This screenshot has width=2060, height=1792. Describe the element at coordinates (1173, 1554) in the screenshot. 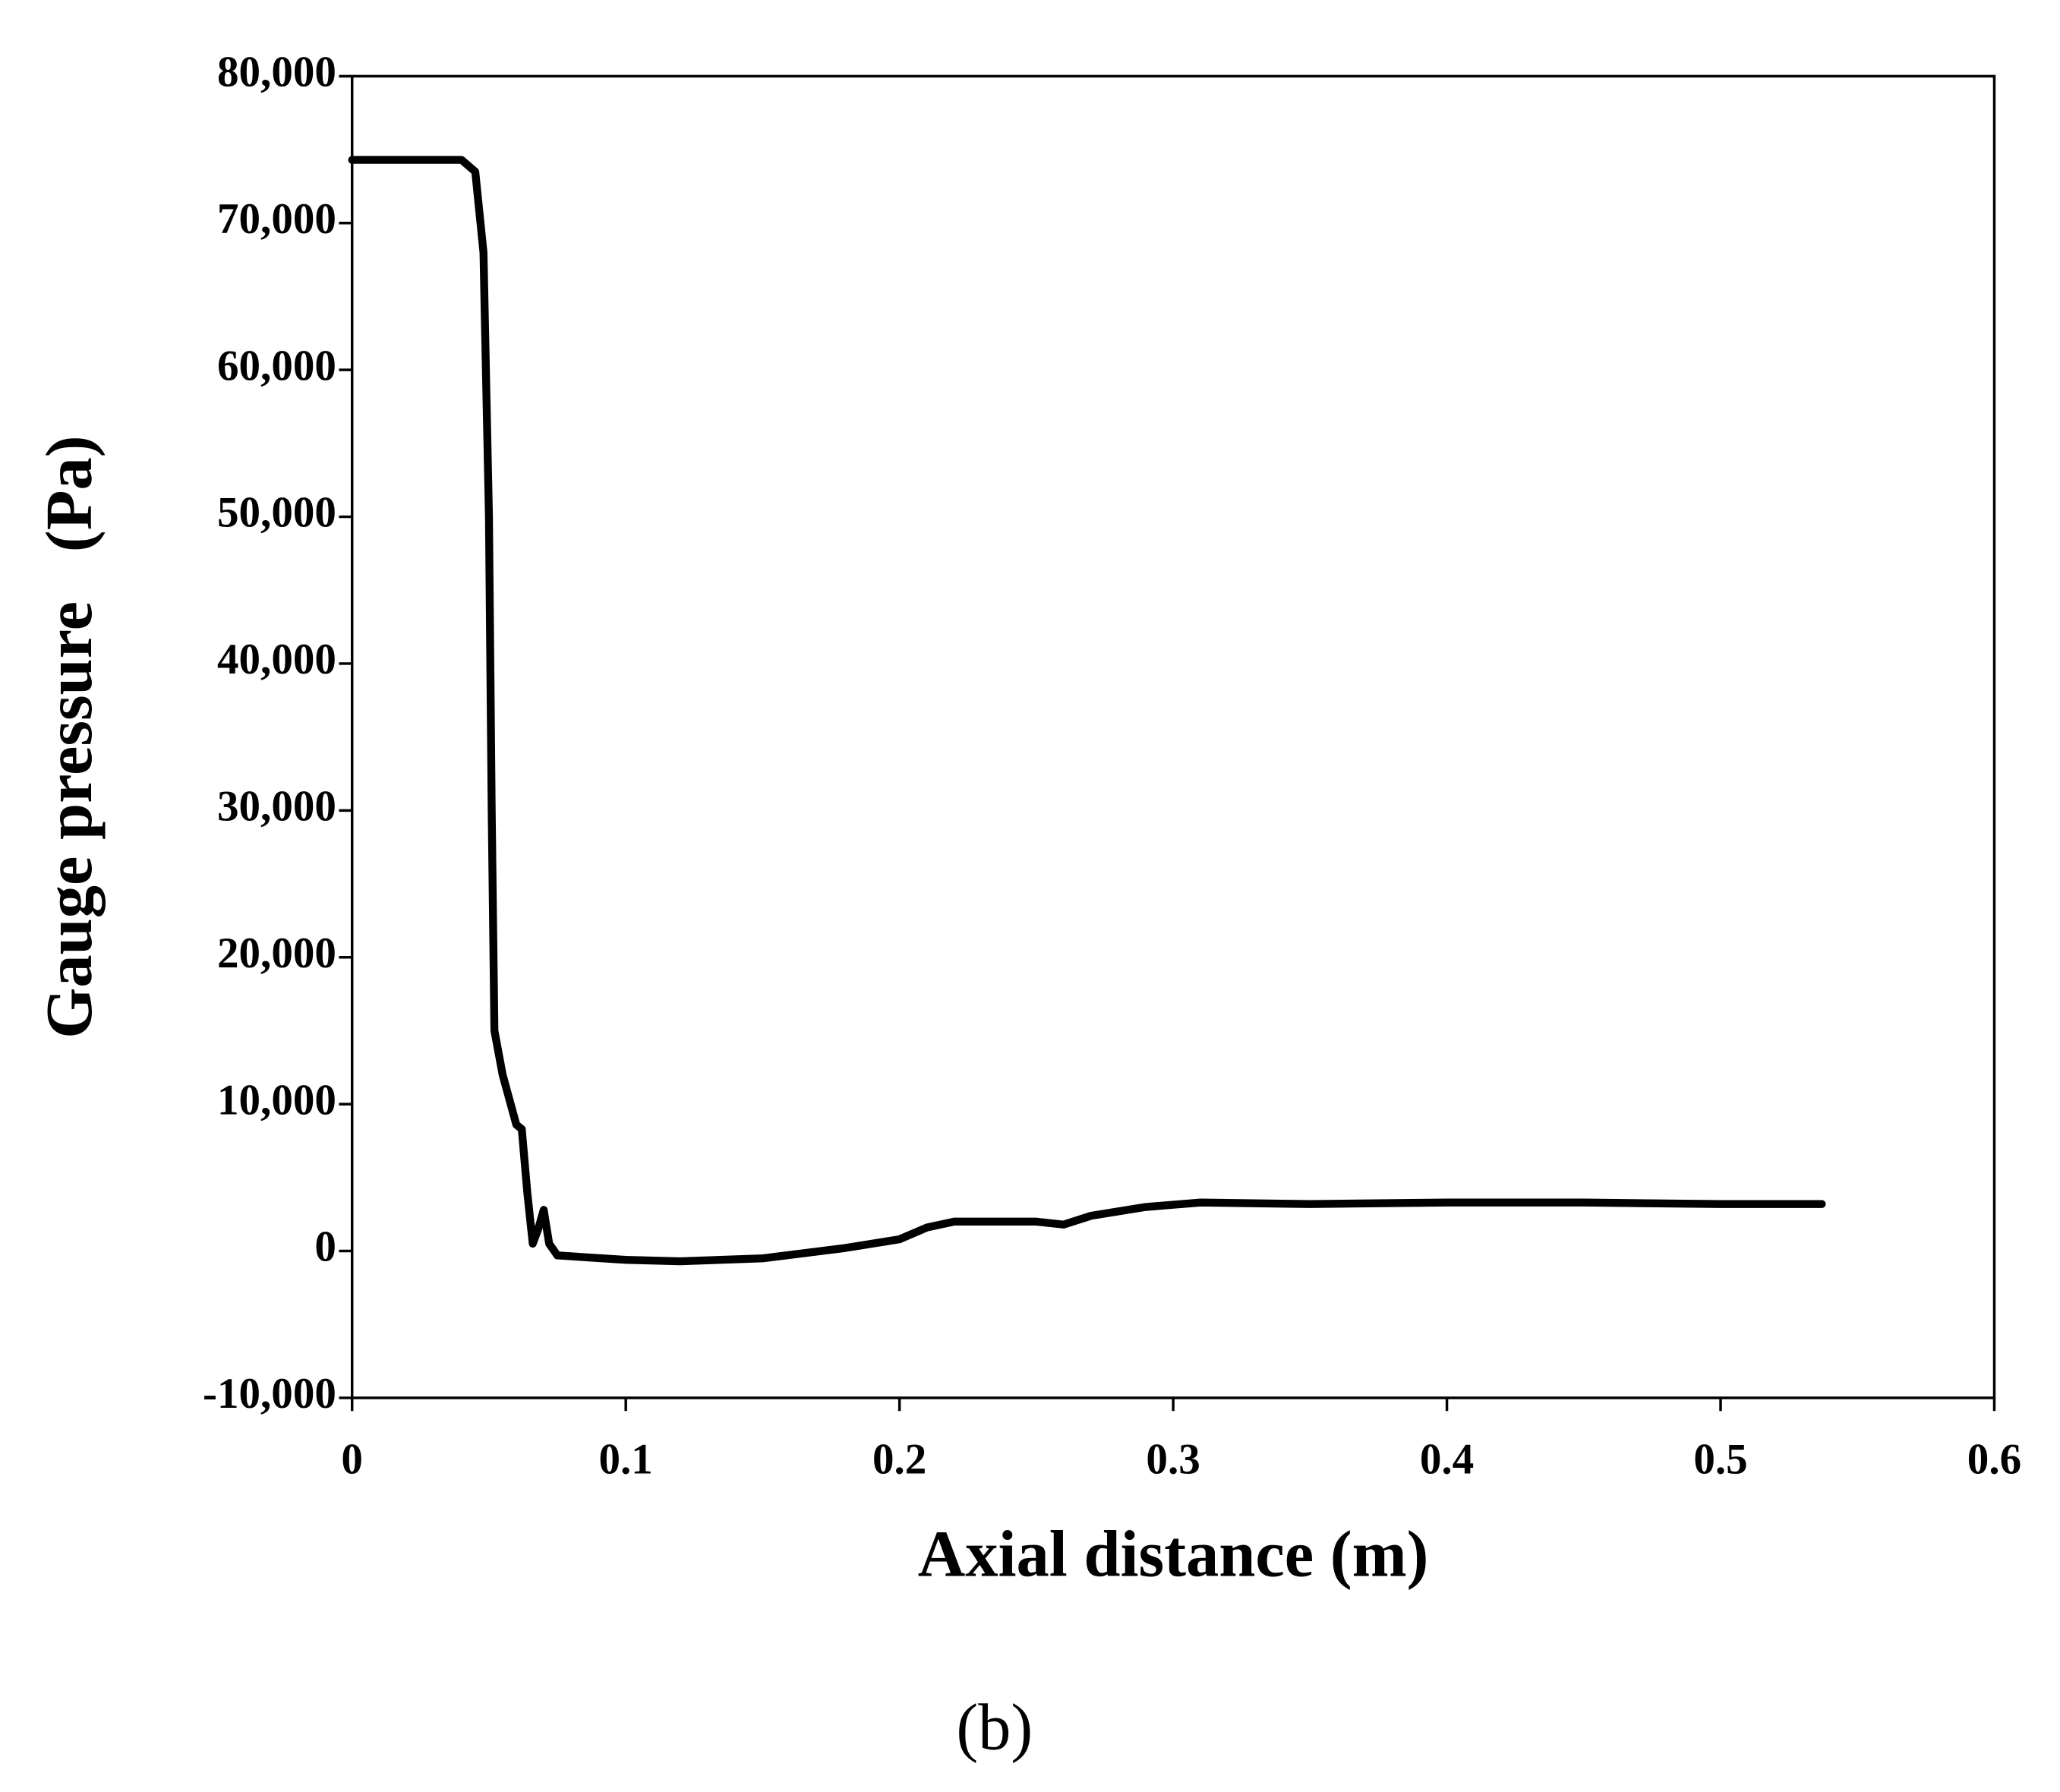

I see `x-axis-label: Axial distance (m)` at that location.